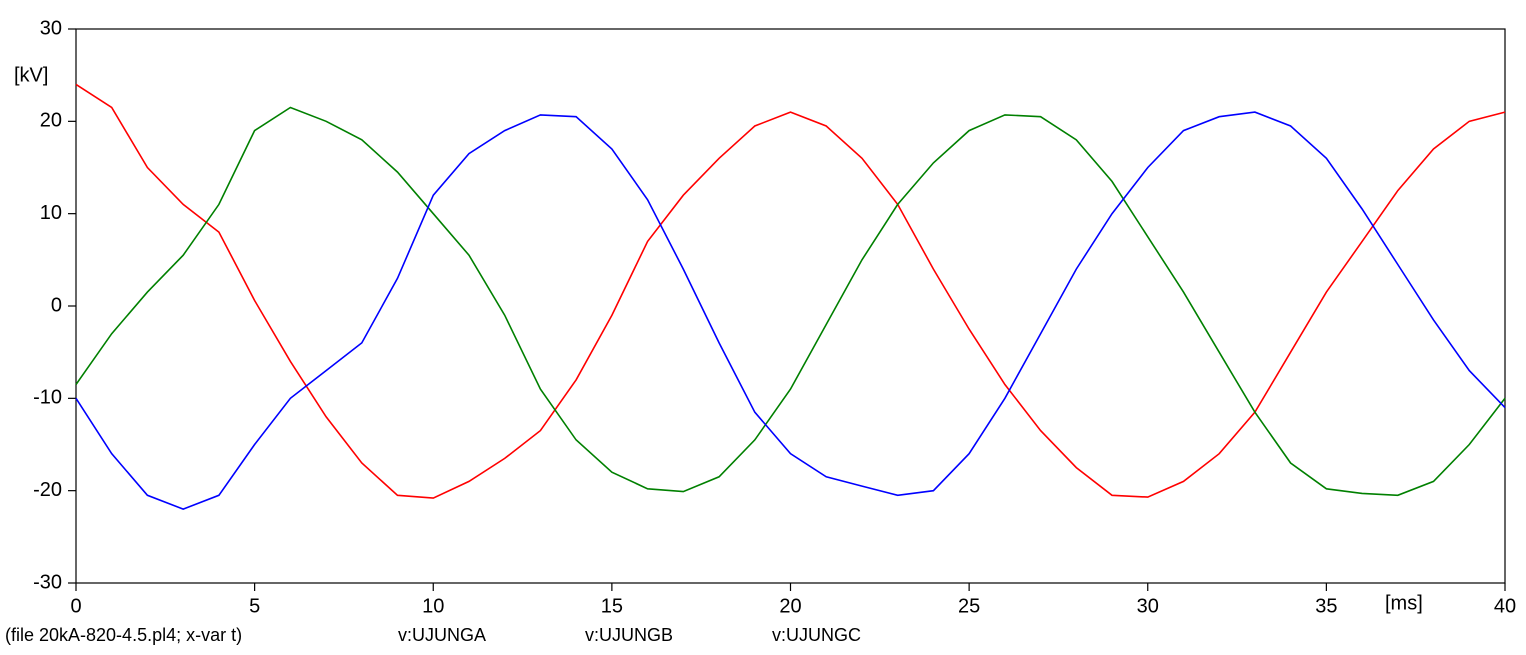 This screenshot has height=655, width=1526. What do you see at coordinates (816, 635) in the screenshot?
I see `legend-label: v:UJUNGC` at bounding box center [816, 635].